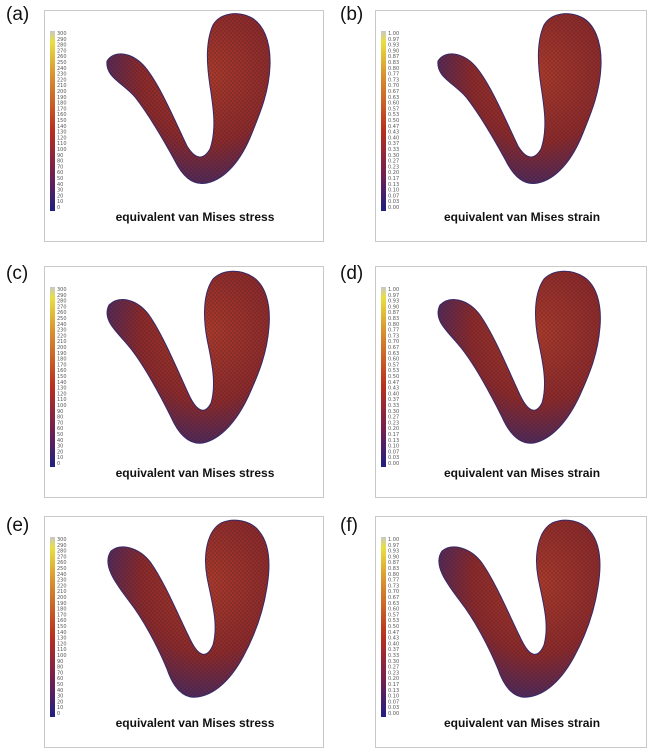 The height and width of the screenshot is (750, 654). What do you see at coordinates (393, 354) in the screenshot?
I see `colorbar-tick-label: 0.63` at bounding box center [393, 354].